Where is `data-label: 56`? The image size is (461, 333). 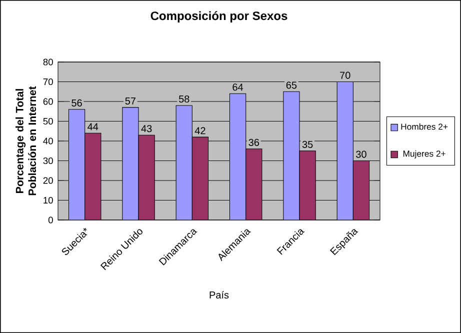
data-label: 56 is located at coordinates (77, 102).